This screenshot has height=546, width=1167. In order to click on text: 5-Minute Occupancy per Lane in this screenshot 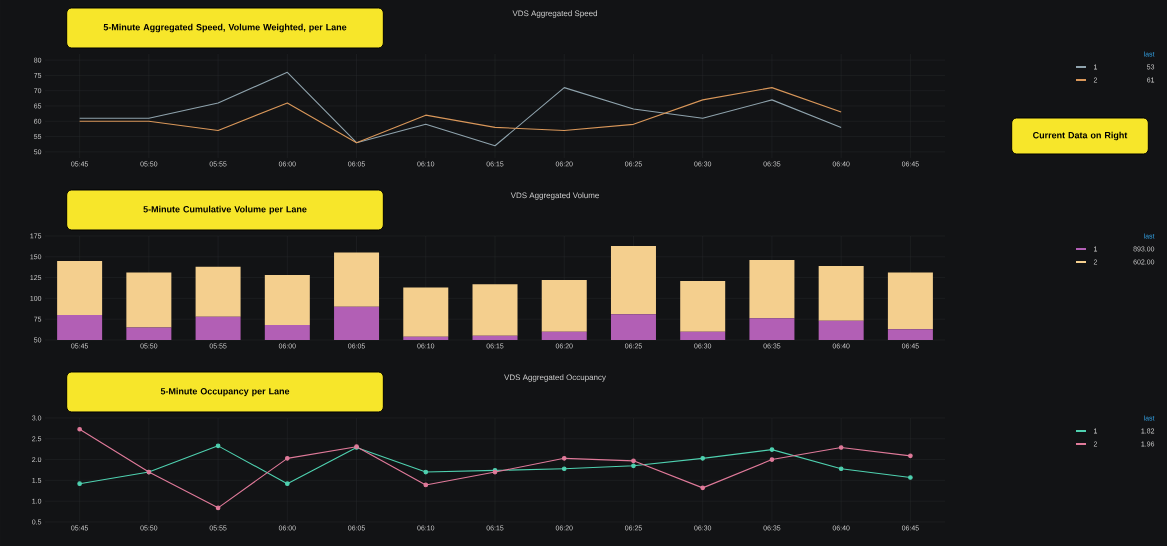, I will do `click(225, 392)`.